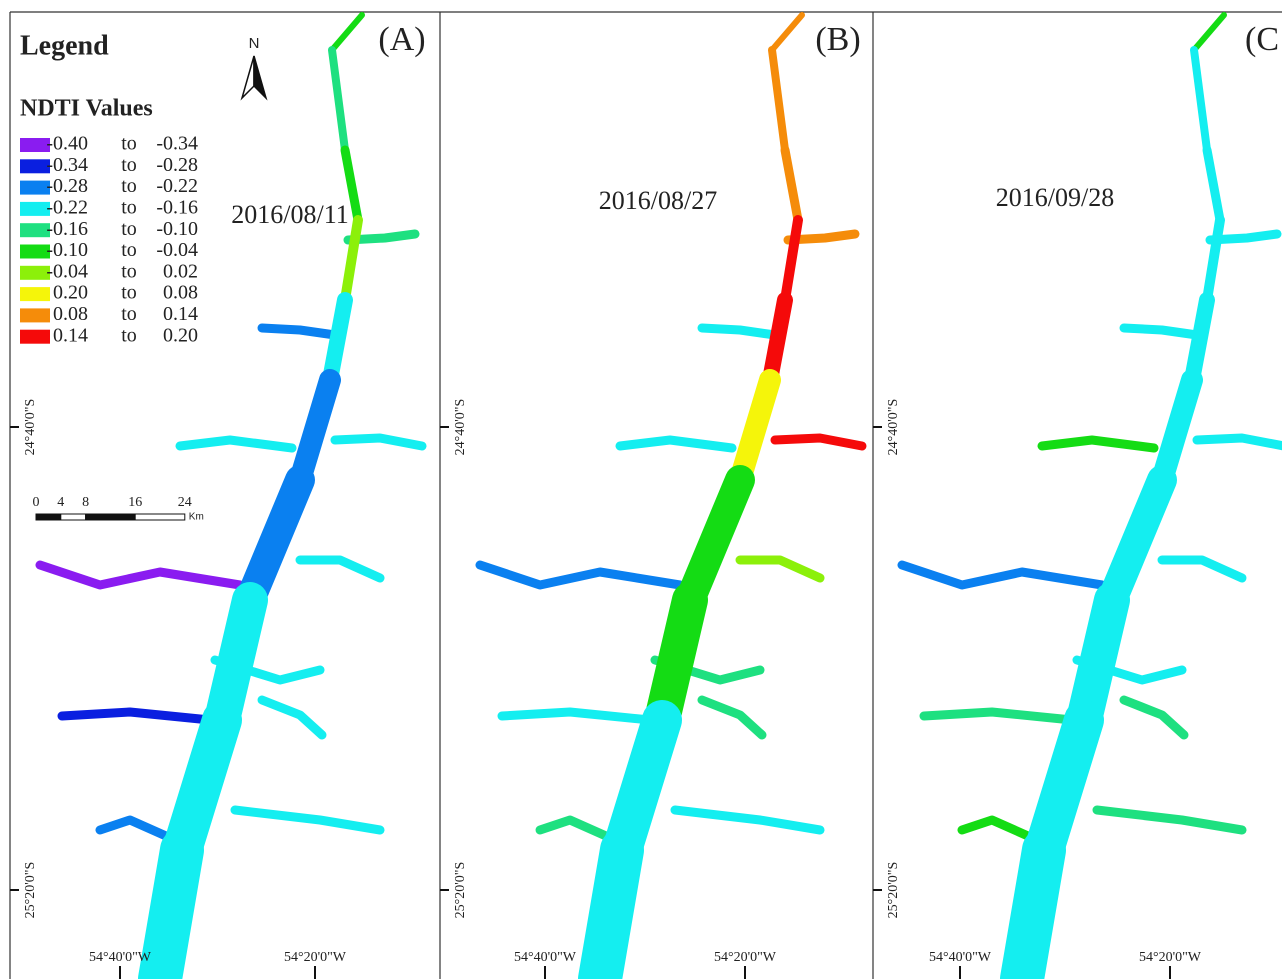 This screenshot has height=979, width=1282. Describe the element at coordinates (401, 39) in the screenshot. I see `panel-label: (A)` at that location.